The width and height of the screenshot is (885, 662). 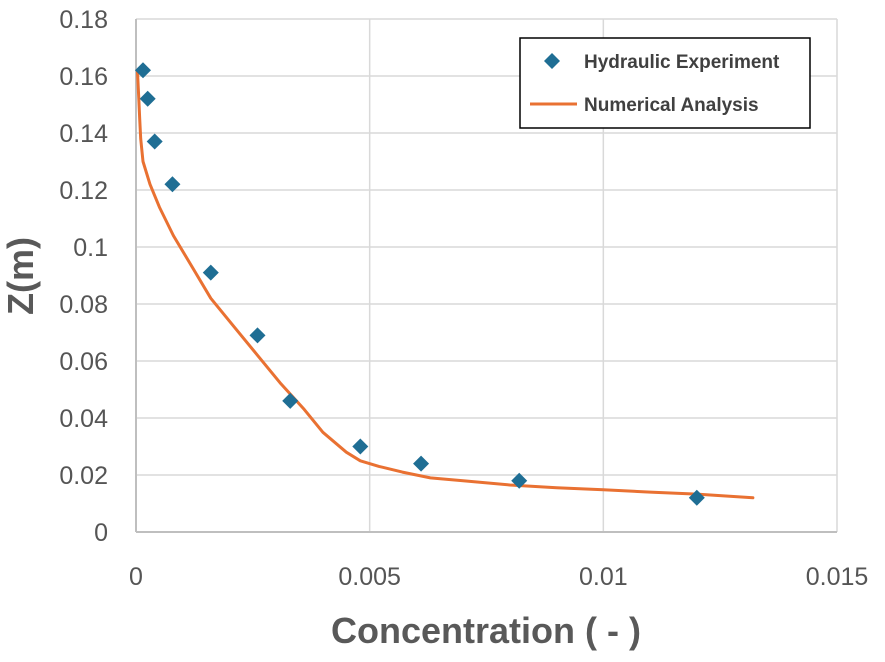 I want to click on legend-label-numerical-analysis: Numerical Analysis, so click(x=671, y=105).